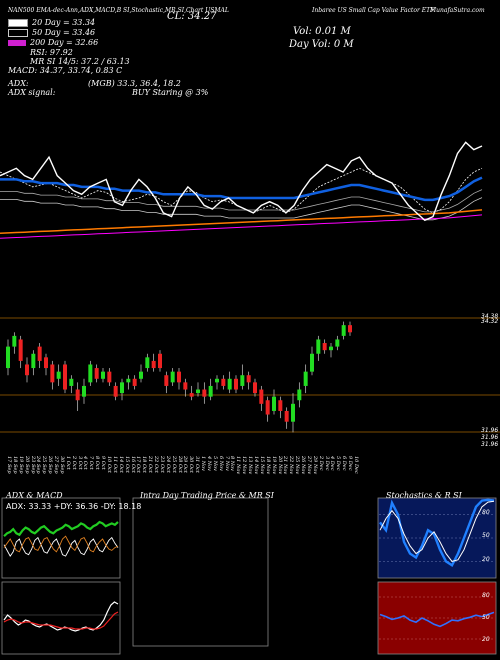 Image resolution: width=500 pixels, height=660 pixels. Describe the element at coordinates (486, 512) in the screenshot. I see `stoch-tick-80: 80` at that location.